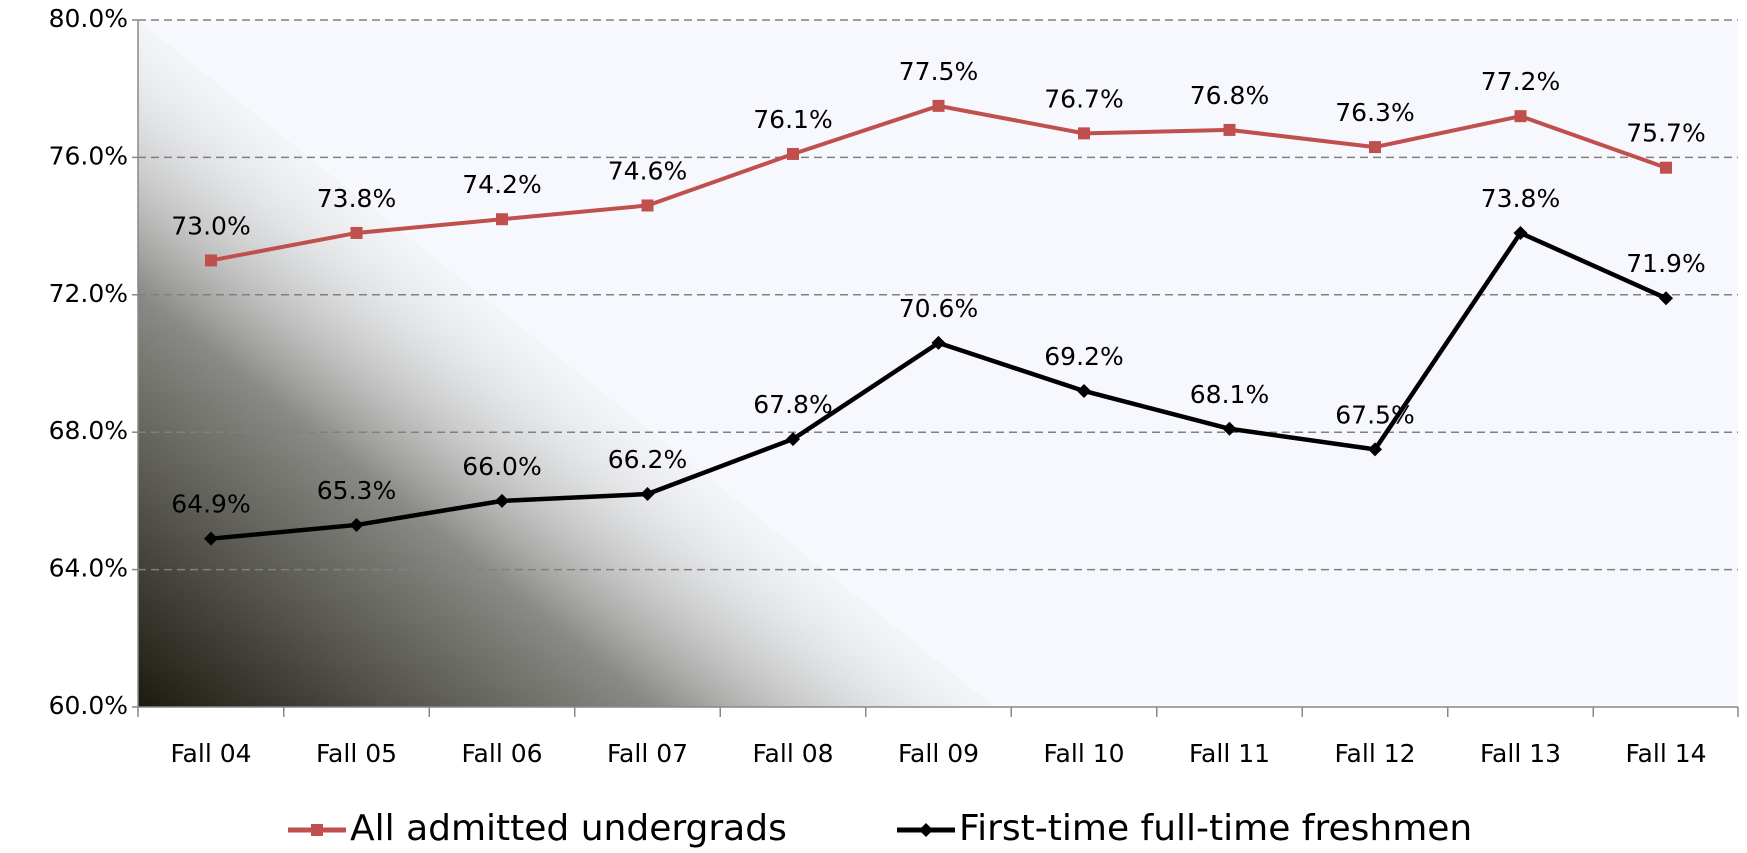 Image resolution: width=1747 pixels, height=853 pixels. Describe the element at coordinates (568, 828) in the screenshot. I see `legend-label: All admitted undergrads` at that location.